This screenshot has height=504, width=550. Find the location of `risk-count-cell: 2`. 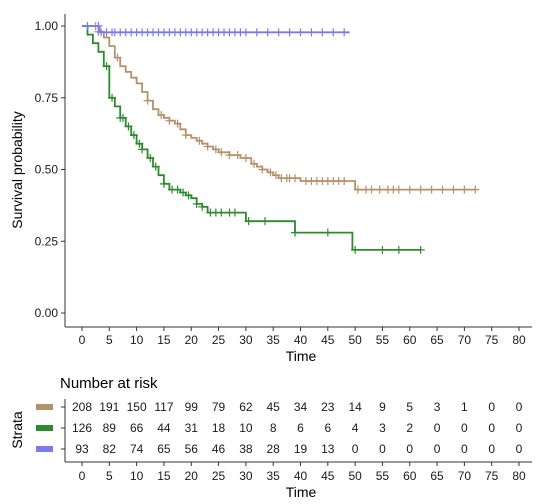

risk-count-cell: 2 is located at coordinates (409, 428).